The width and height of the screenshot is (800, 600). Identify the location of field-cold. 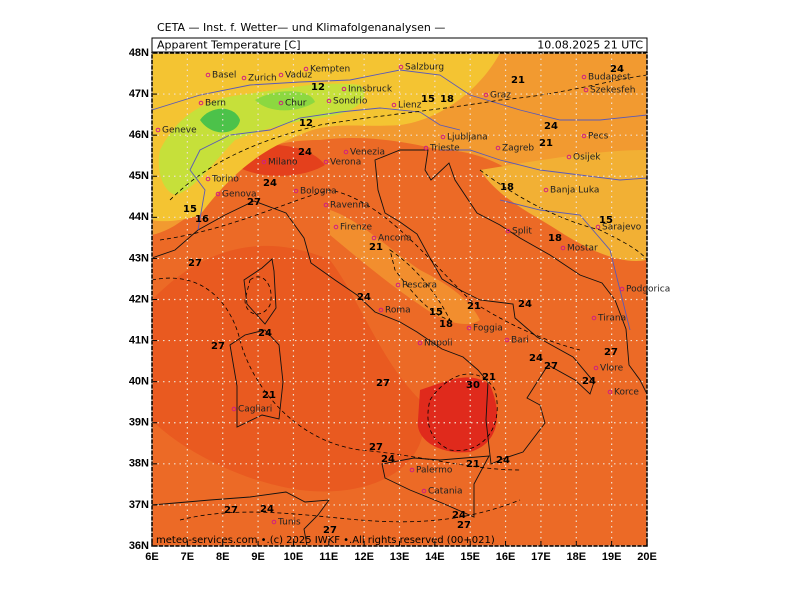
(220, 120).